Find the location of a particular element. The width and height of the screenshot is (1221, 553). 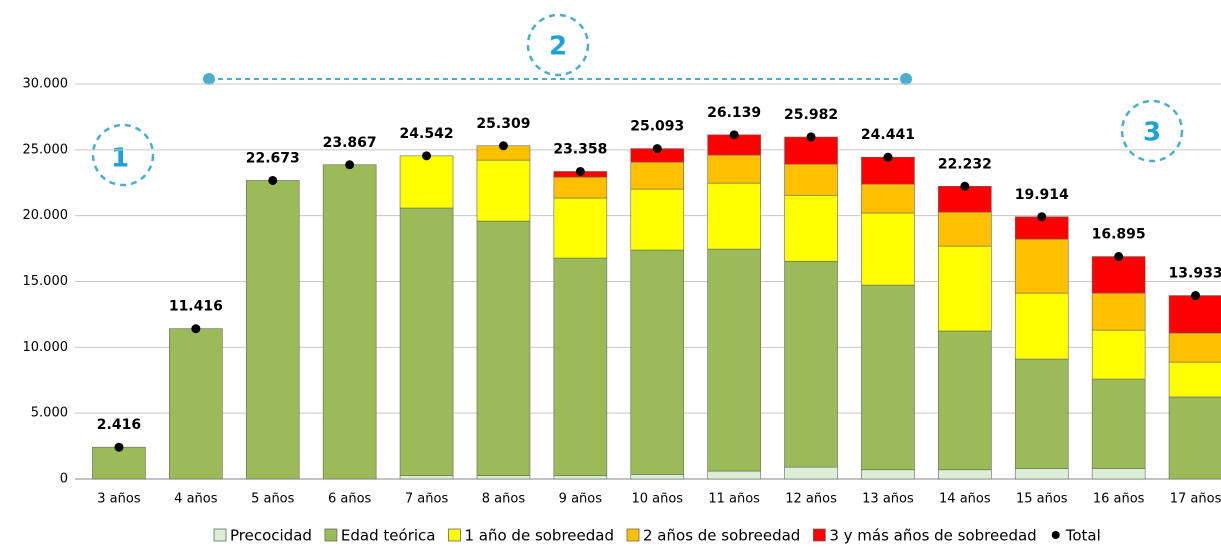

legend-label: 2 años de sobreedad is located at coordinates (721, 536).